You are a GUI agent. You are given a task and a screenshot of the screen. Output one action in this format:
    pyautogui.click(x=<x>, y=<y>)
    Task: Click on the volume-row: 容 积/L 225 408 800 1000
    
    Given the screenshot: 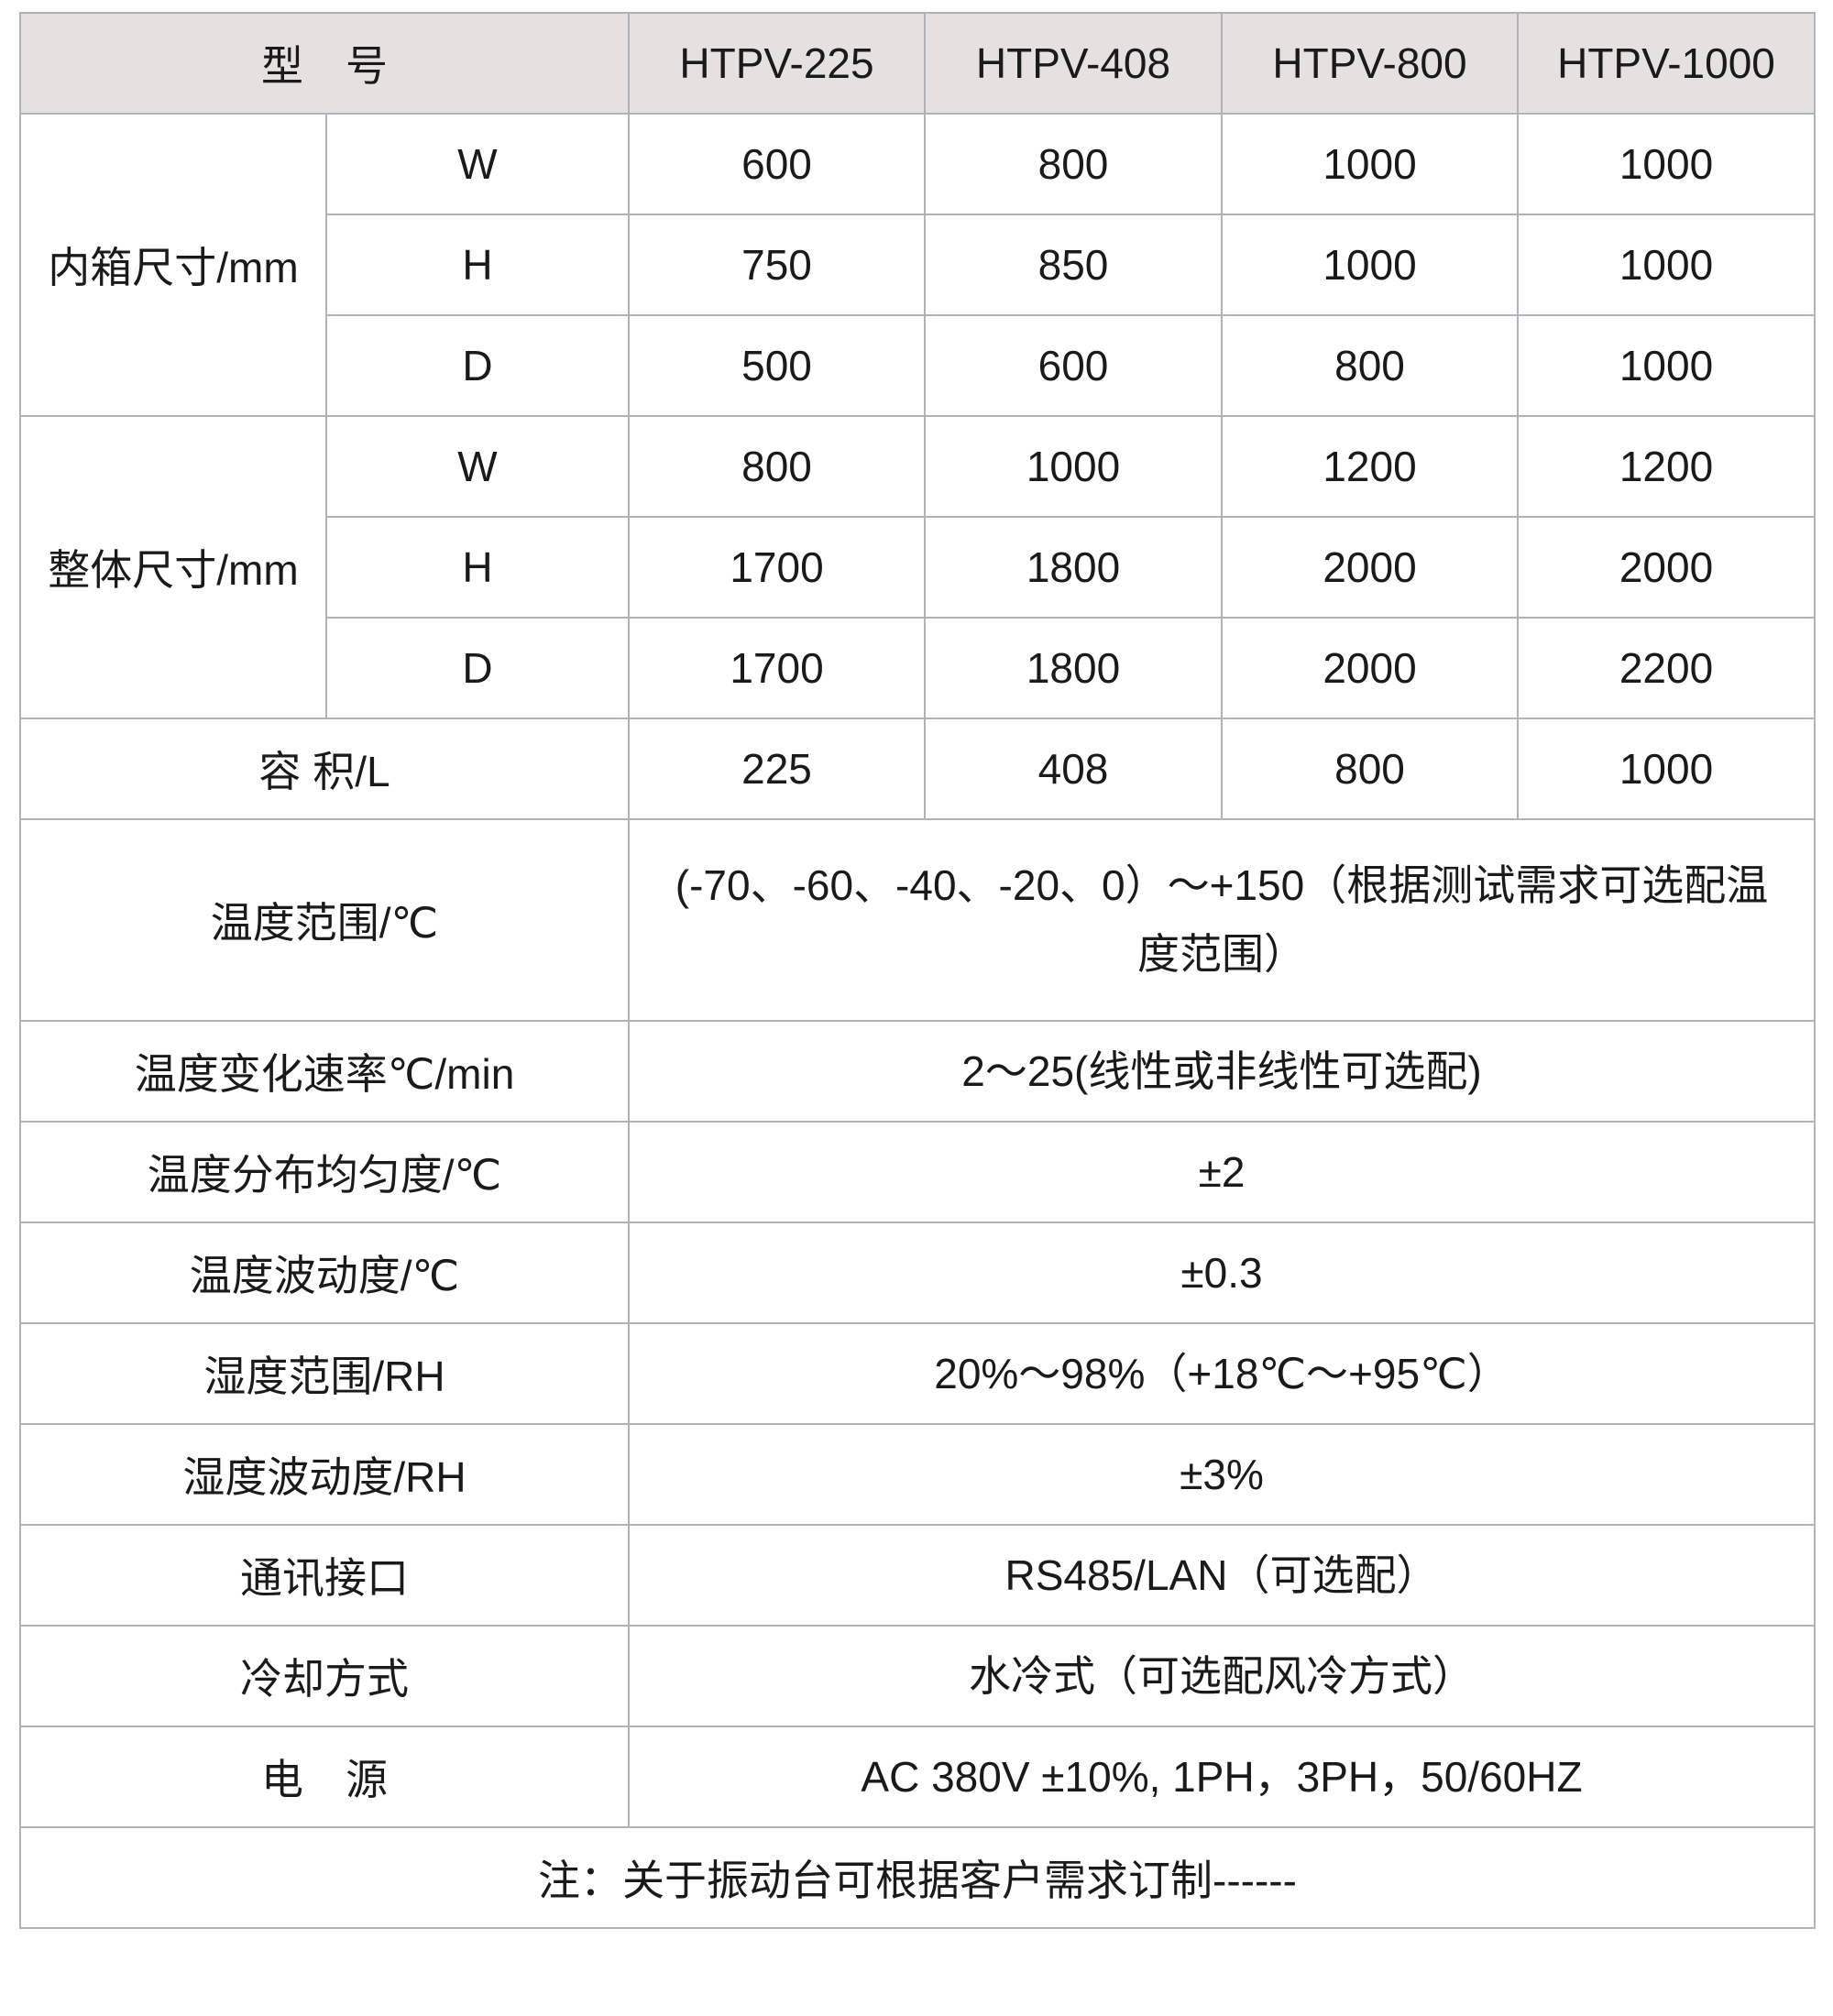 What is the action you would take?
    pyautogui.click(x=917, y=769)
    